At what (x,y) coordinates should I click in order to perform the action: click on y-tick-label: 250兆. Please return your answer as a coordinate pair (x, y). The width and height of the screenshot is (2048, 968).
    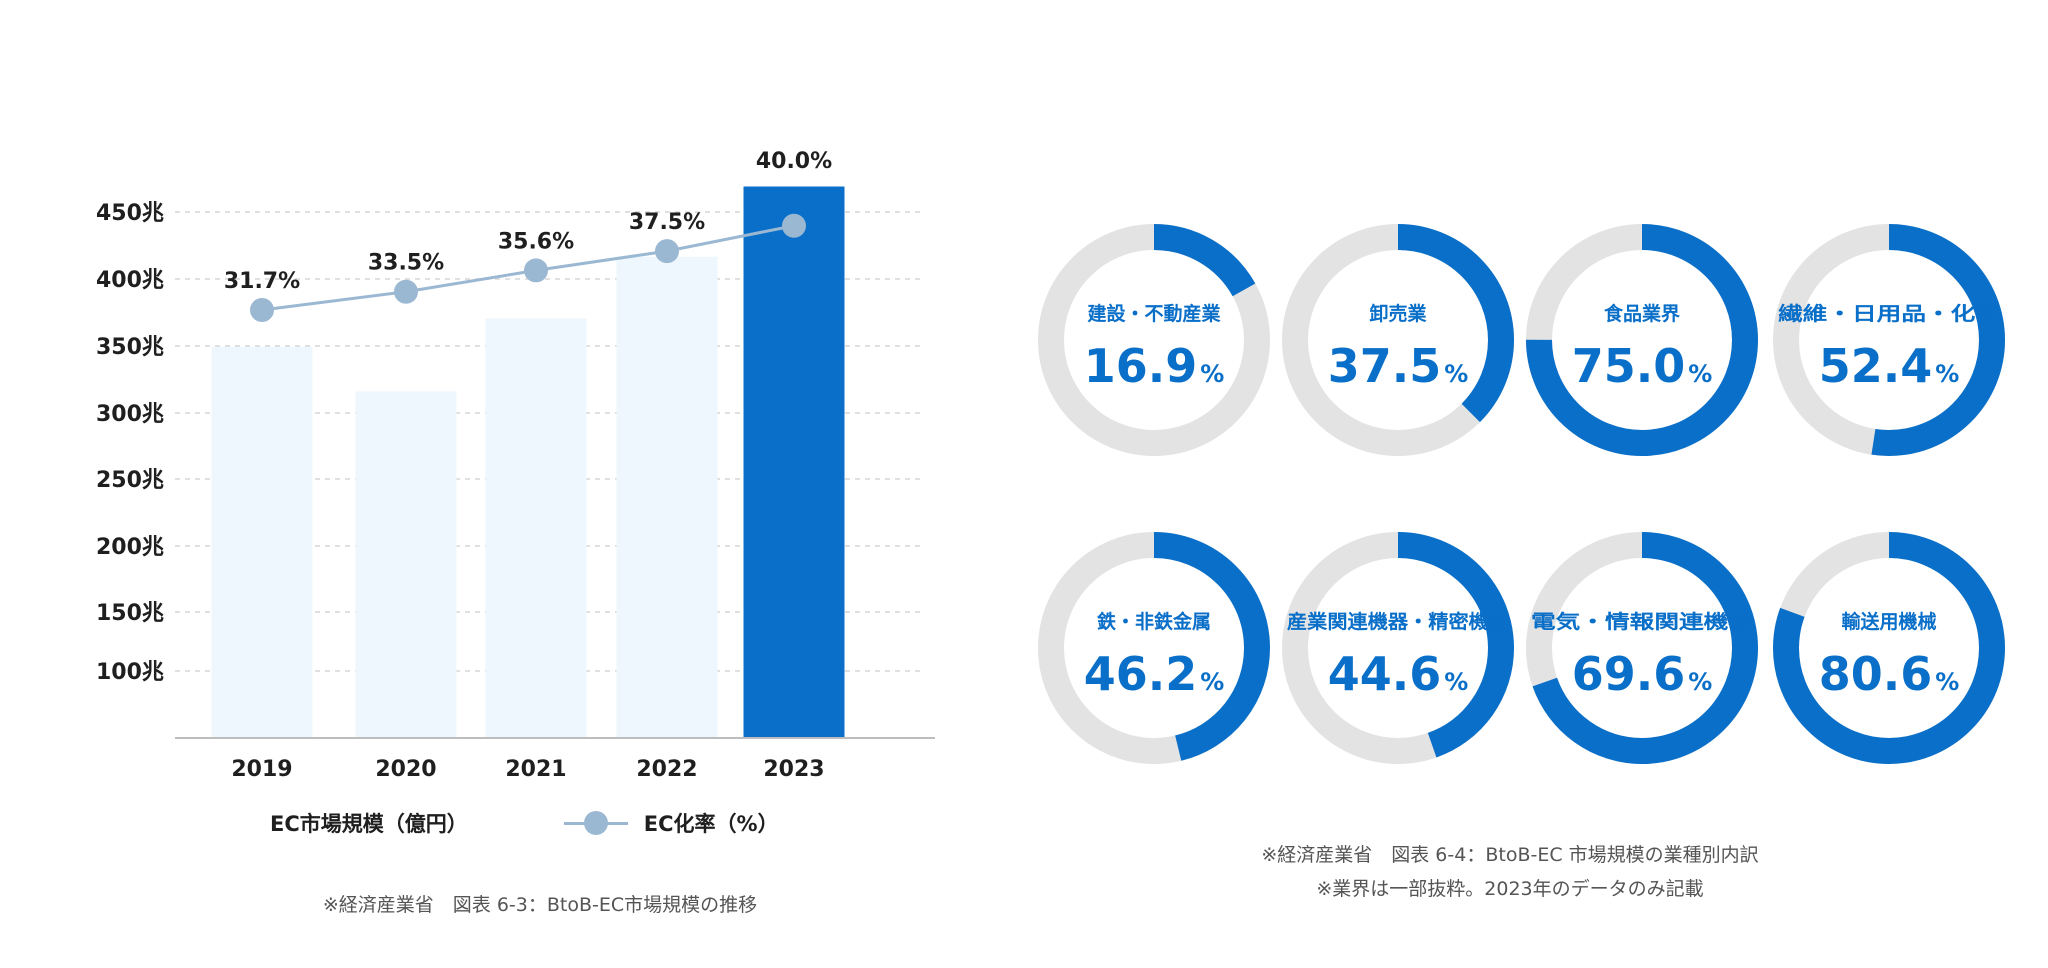
    Looking at the image, I should click on (130, 480).